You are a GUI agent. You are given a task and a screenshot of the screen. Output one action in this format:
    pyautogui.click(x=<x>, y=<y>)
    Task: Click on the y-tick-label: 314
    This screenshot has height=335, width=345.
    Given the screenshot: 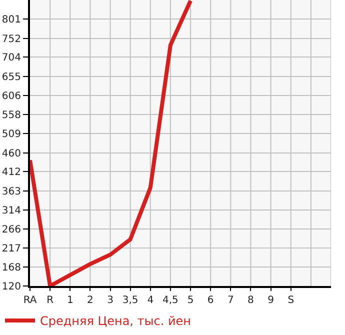 What is the action you would take?
    pyautogui.click(x=11, y=210)
    